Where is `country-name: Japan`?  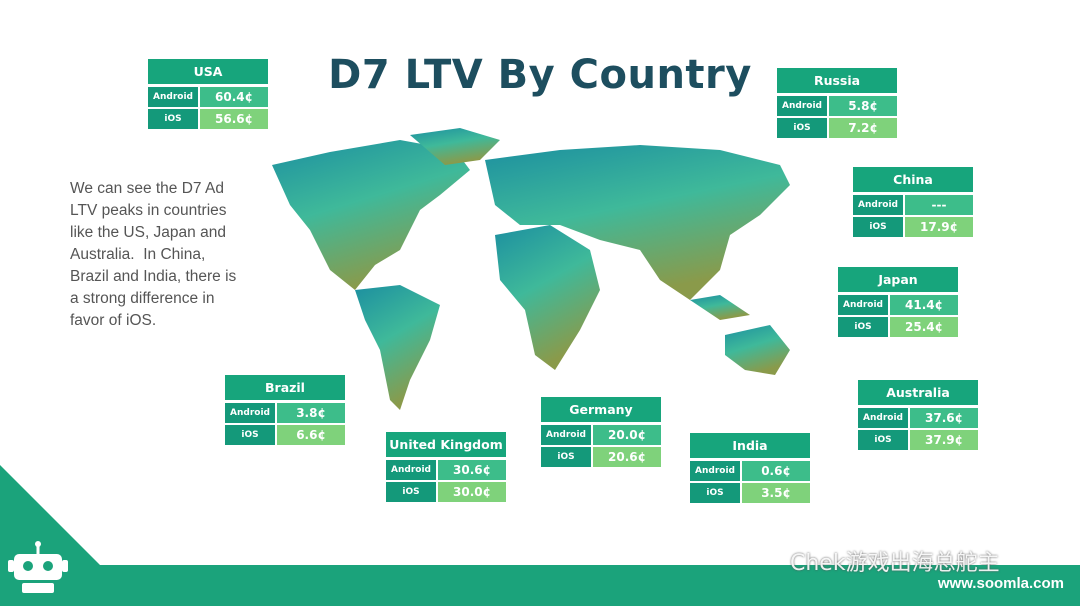
country-name: Japan is located at coordinates (898, 279).